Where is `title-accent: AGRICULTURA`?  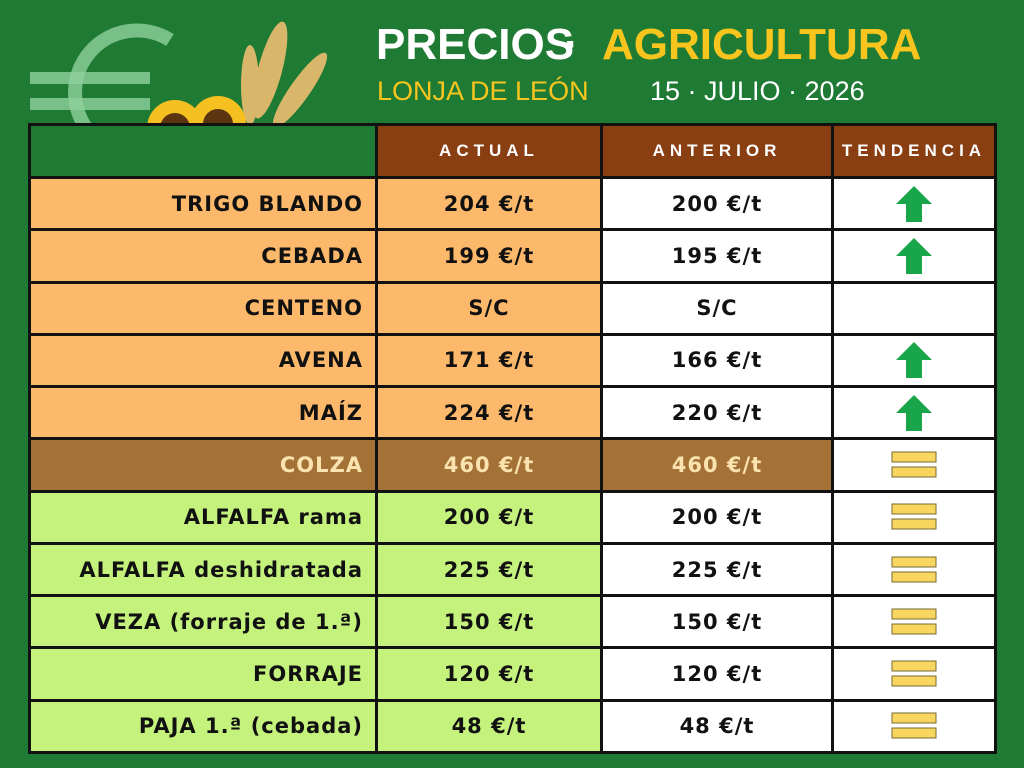
title-accent: AGRICULTURA is located at coordinates (762, 44).